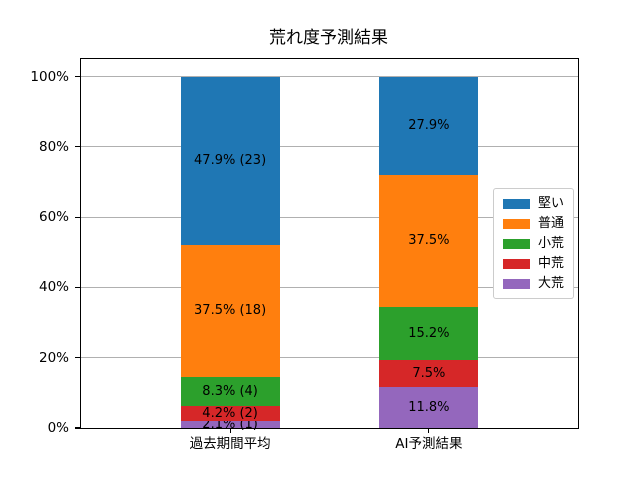  Describe the element at coordinates (551, 203) in the screenshot. I see `legend-label: 堅い` at that location.